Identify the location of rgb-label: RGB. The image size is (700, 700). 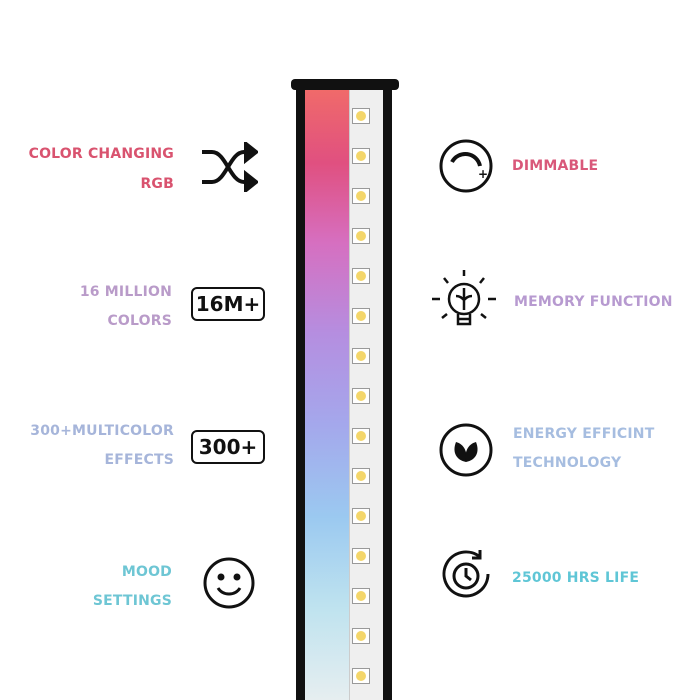
(157, 184).